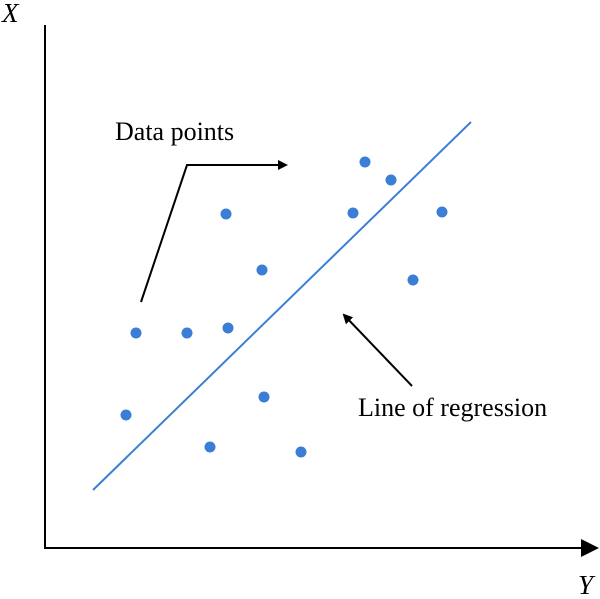 This screenshot has height=599, width=600. I want to click on axis-arrowhead, so click(590, 548).